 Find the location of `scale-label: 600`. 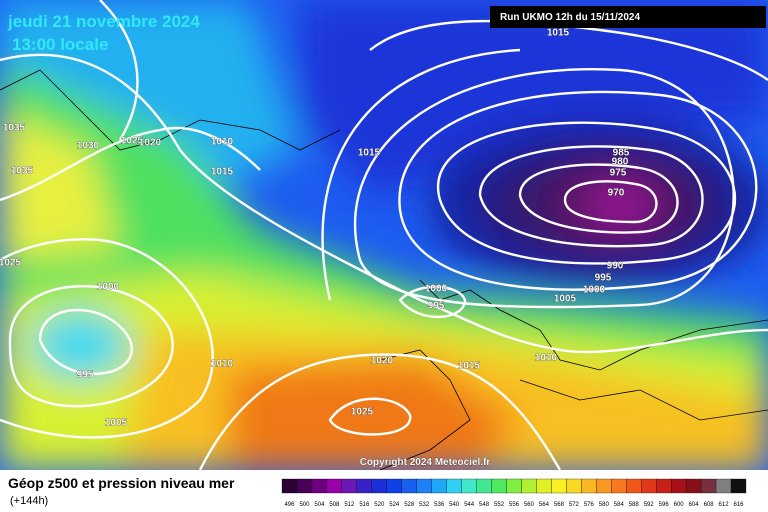

scale-label: 600 is located at coordinates (679, 505).